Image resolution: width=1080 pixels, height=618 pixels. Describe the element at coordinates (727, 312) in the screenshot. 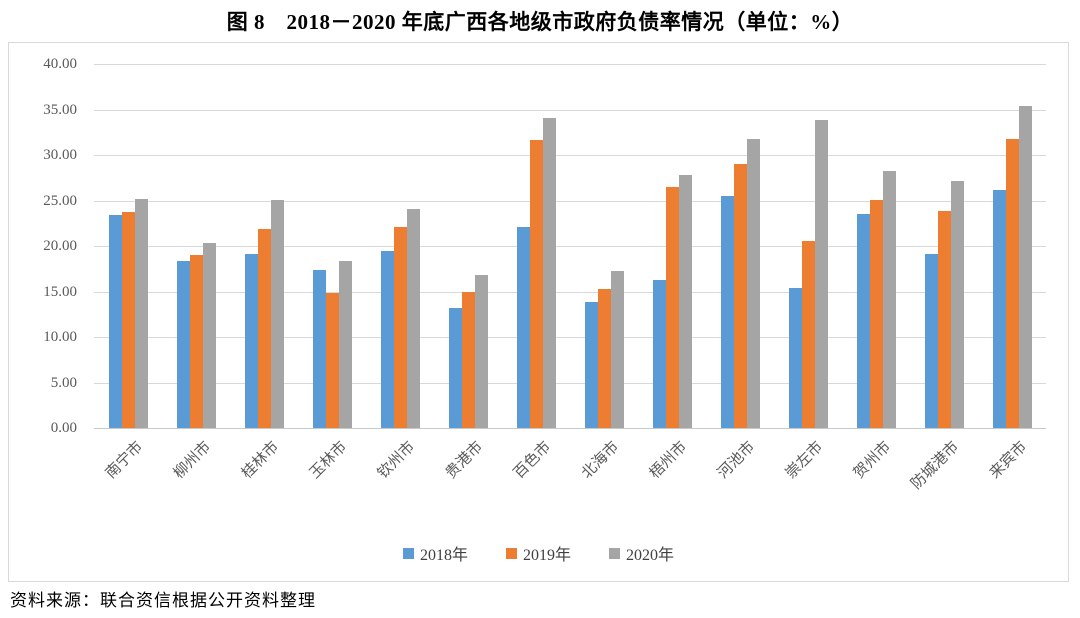

I see `bar-2018年-河池市` at that location.